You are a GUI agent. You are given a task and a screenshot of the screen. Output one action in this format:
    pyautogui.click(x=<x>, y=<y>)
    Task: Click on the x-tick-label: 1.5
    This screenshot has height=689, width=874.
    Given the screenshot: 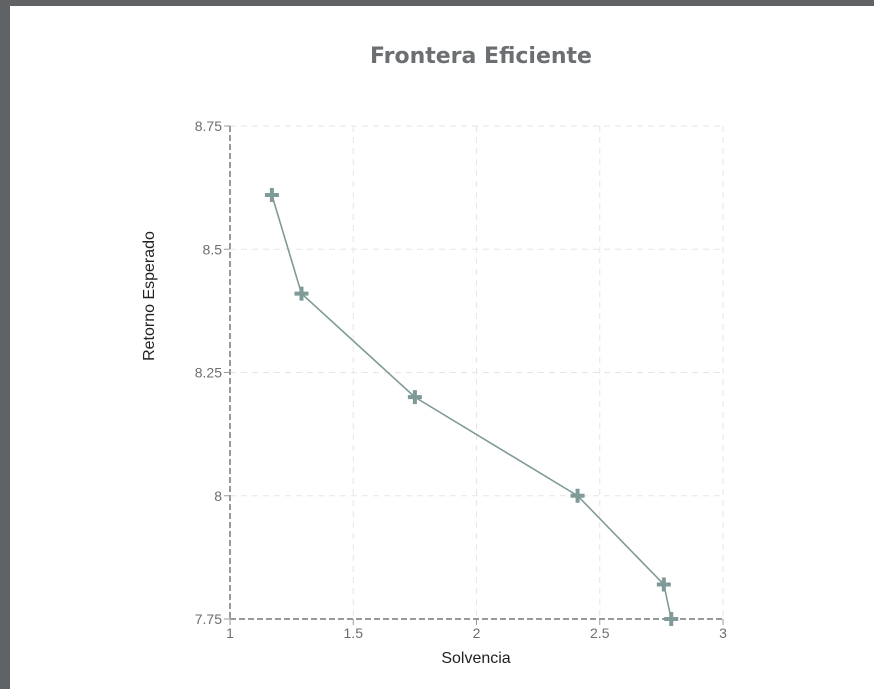 What is the action you would take?
    pyautogui.click(x=354, y=633)
    